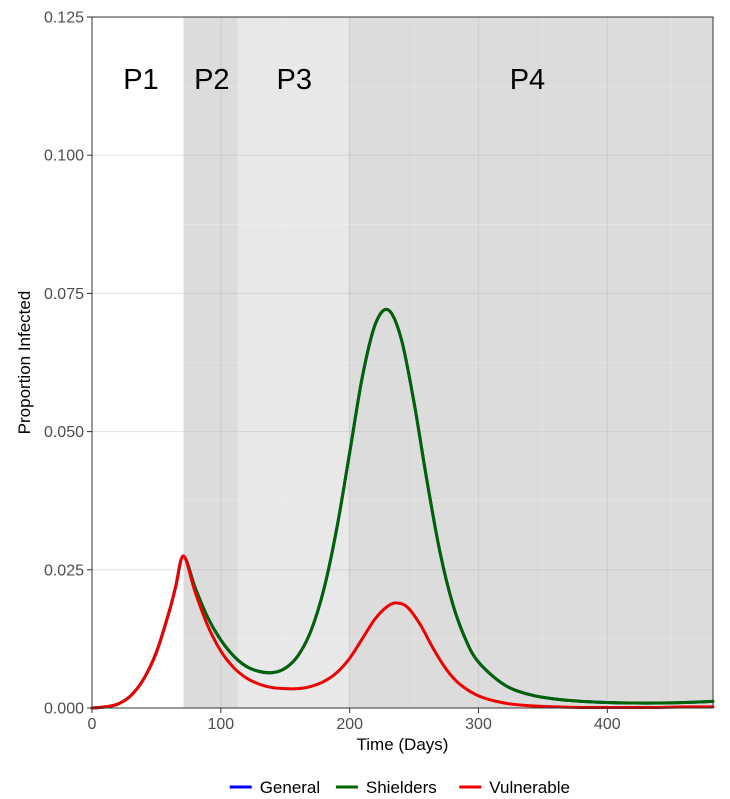 This screenshot has width=730, height=799. I want to click on legend-label-general: General, so click(290, 787).